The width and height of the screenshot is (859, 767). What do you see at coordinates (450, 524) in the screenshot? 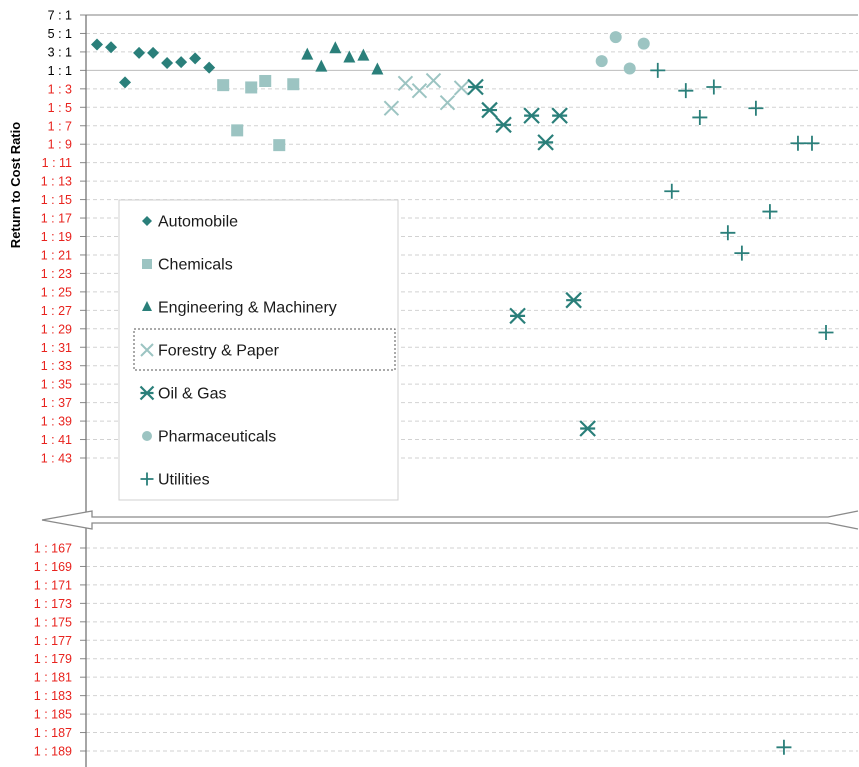
I see `axis-break-line-bottom` at bounding box center [450, 524].